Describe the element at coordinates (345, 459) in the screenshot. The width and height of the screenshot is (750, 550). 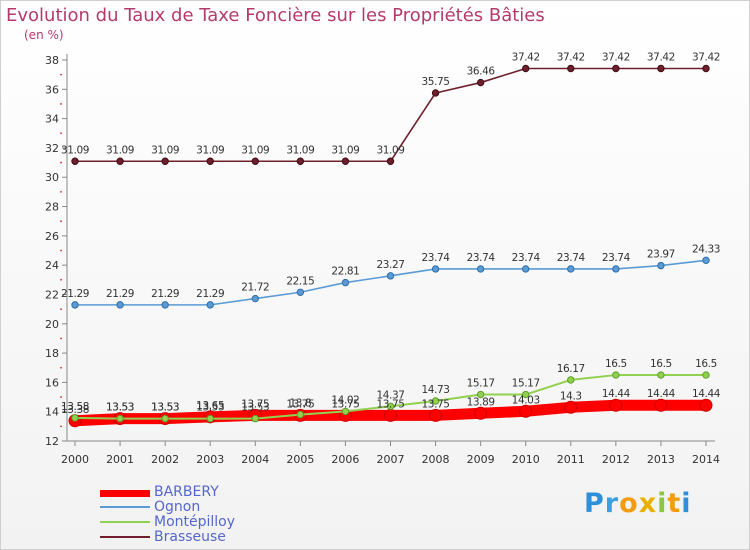
I see `x-tick-label: 2006` at that location.